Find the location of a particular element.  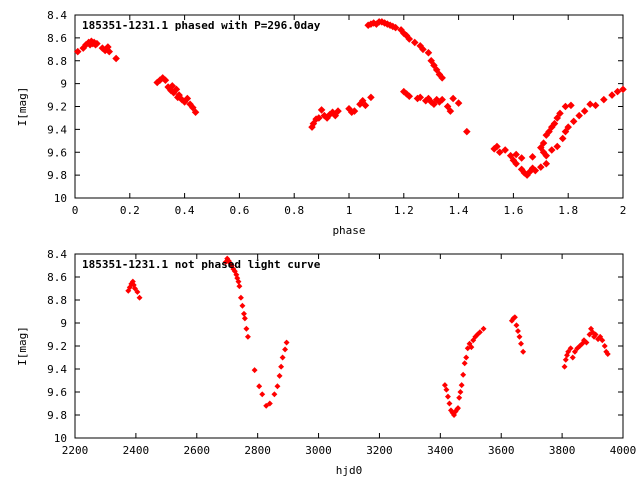

x-tick-label: 0.8 is located at coordinates (294, 210).